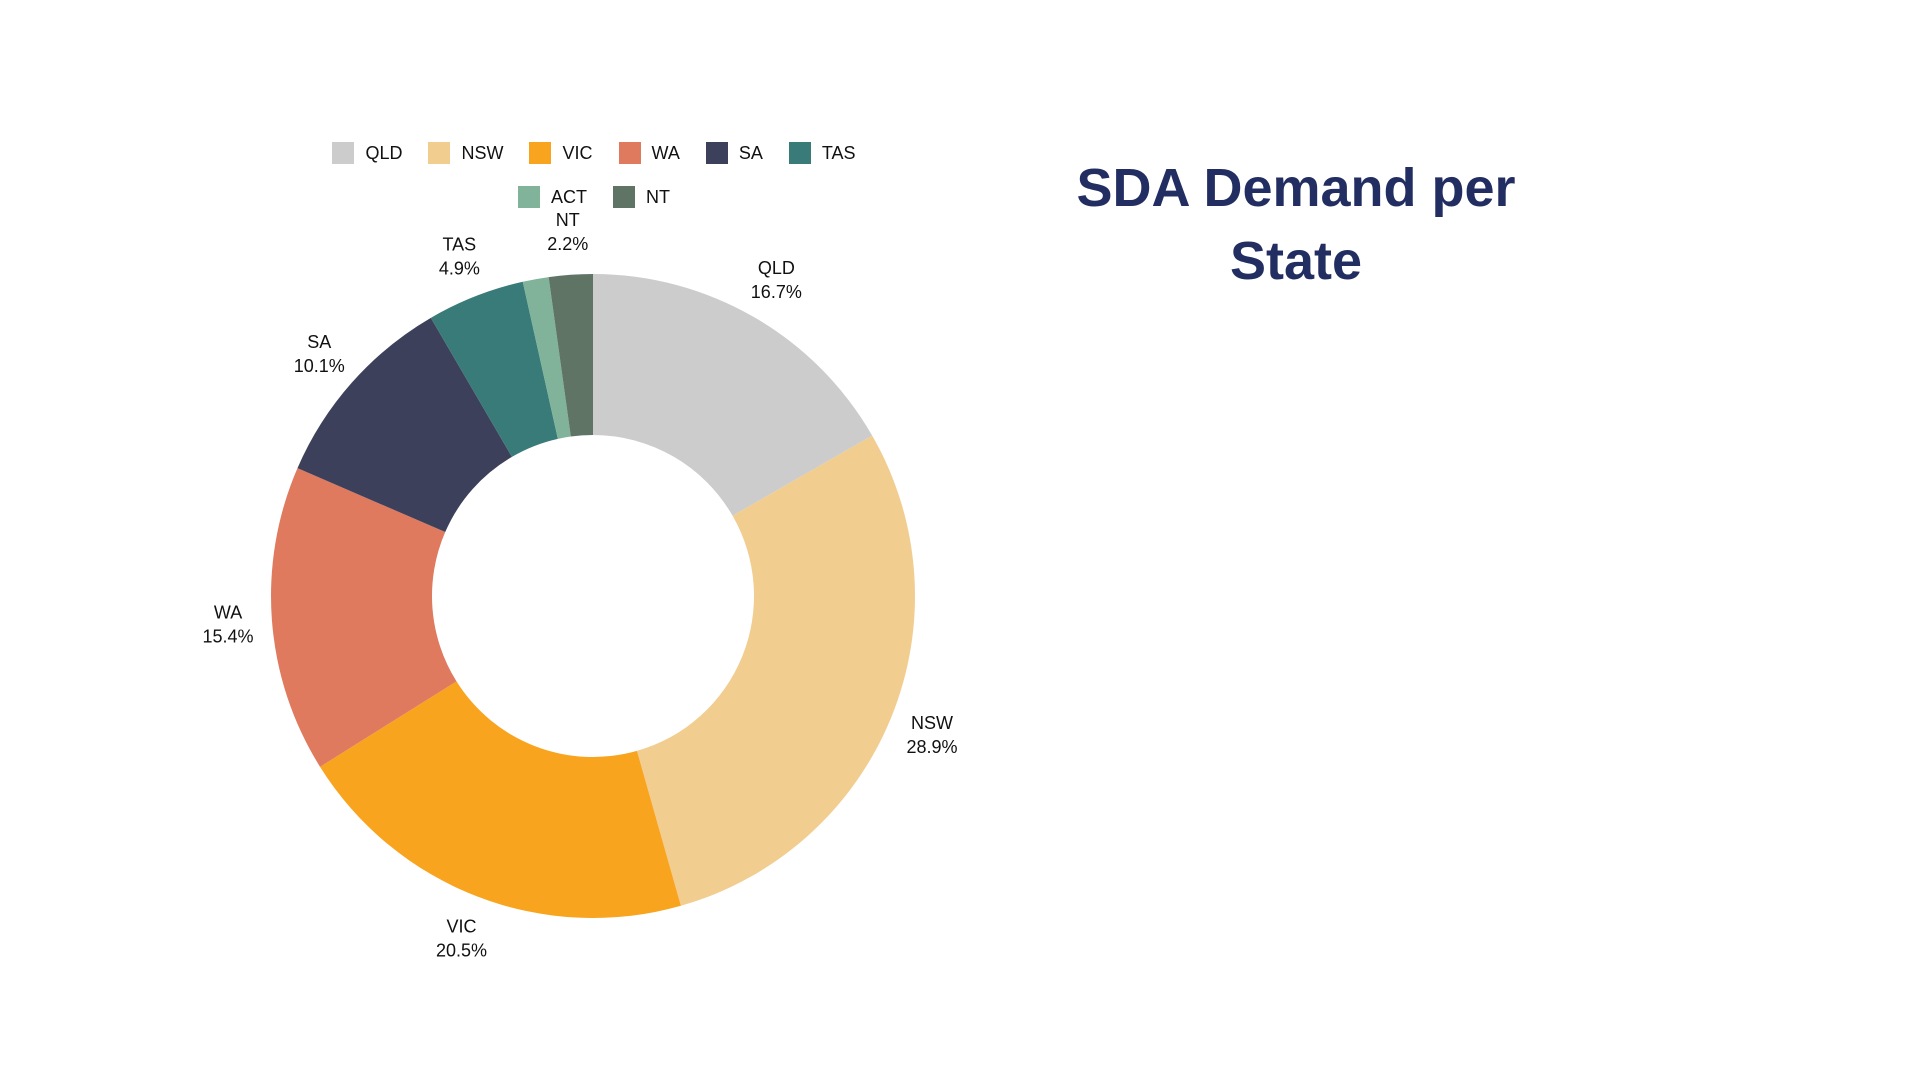 Image resolution: width=1920 pixels, height=1080 pixels. I want to click on legend-label: TAS, so click(838, 152).